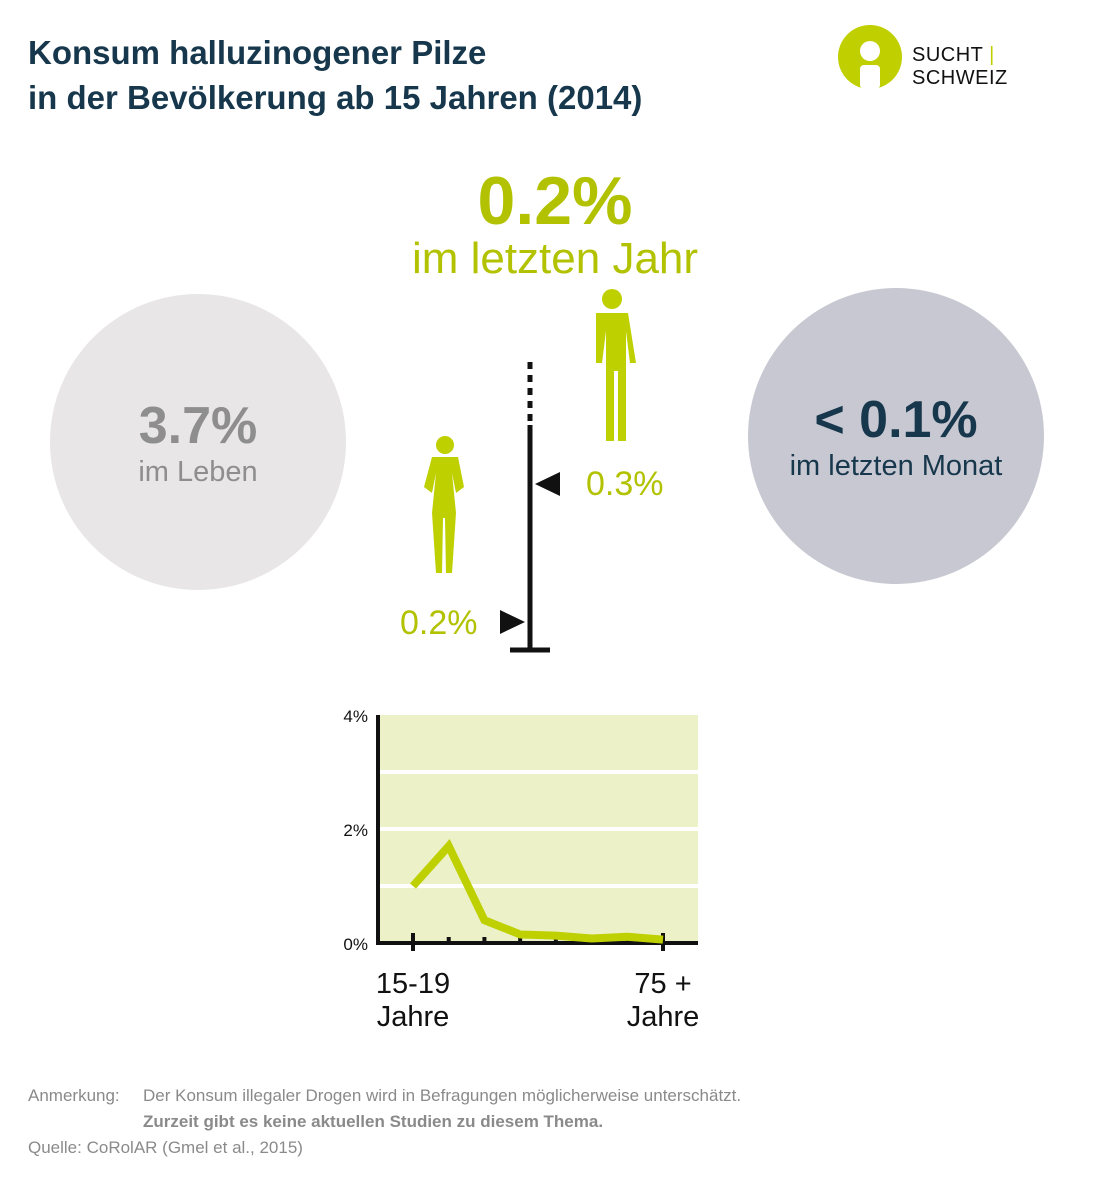 This screenshot has height=1188, width=1096. Describe the element at coordinates (165, 1147) in the screenshot. I see `source: Quelle: CoRolAR (Gmel et al., 2015)` at that location.